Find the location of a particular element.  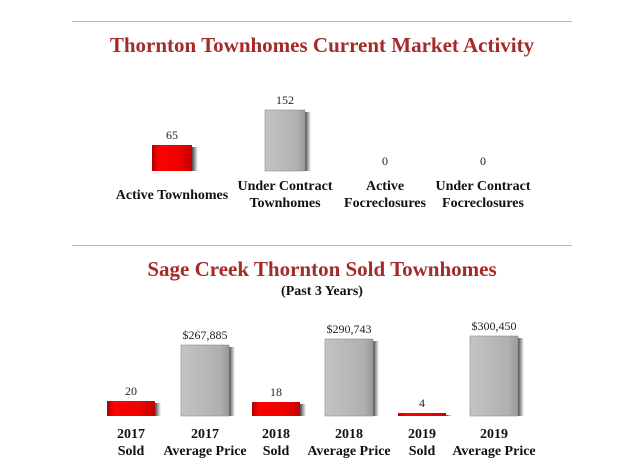

top-divider is located at coordinates (322, 21).